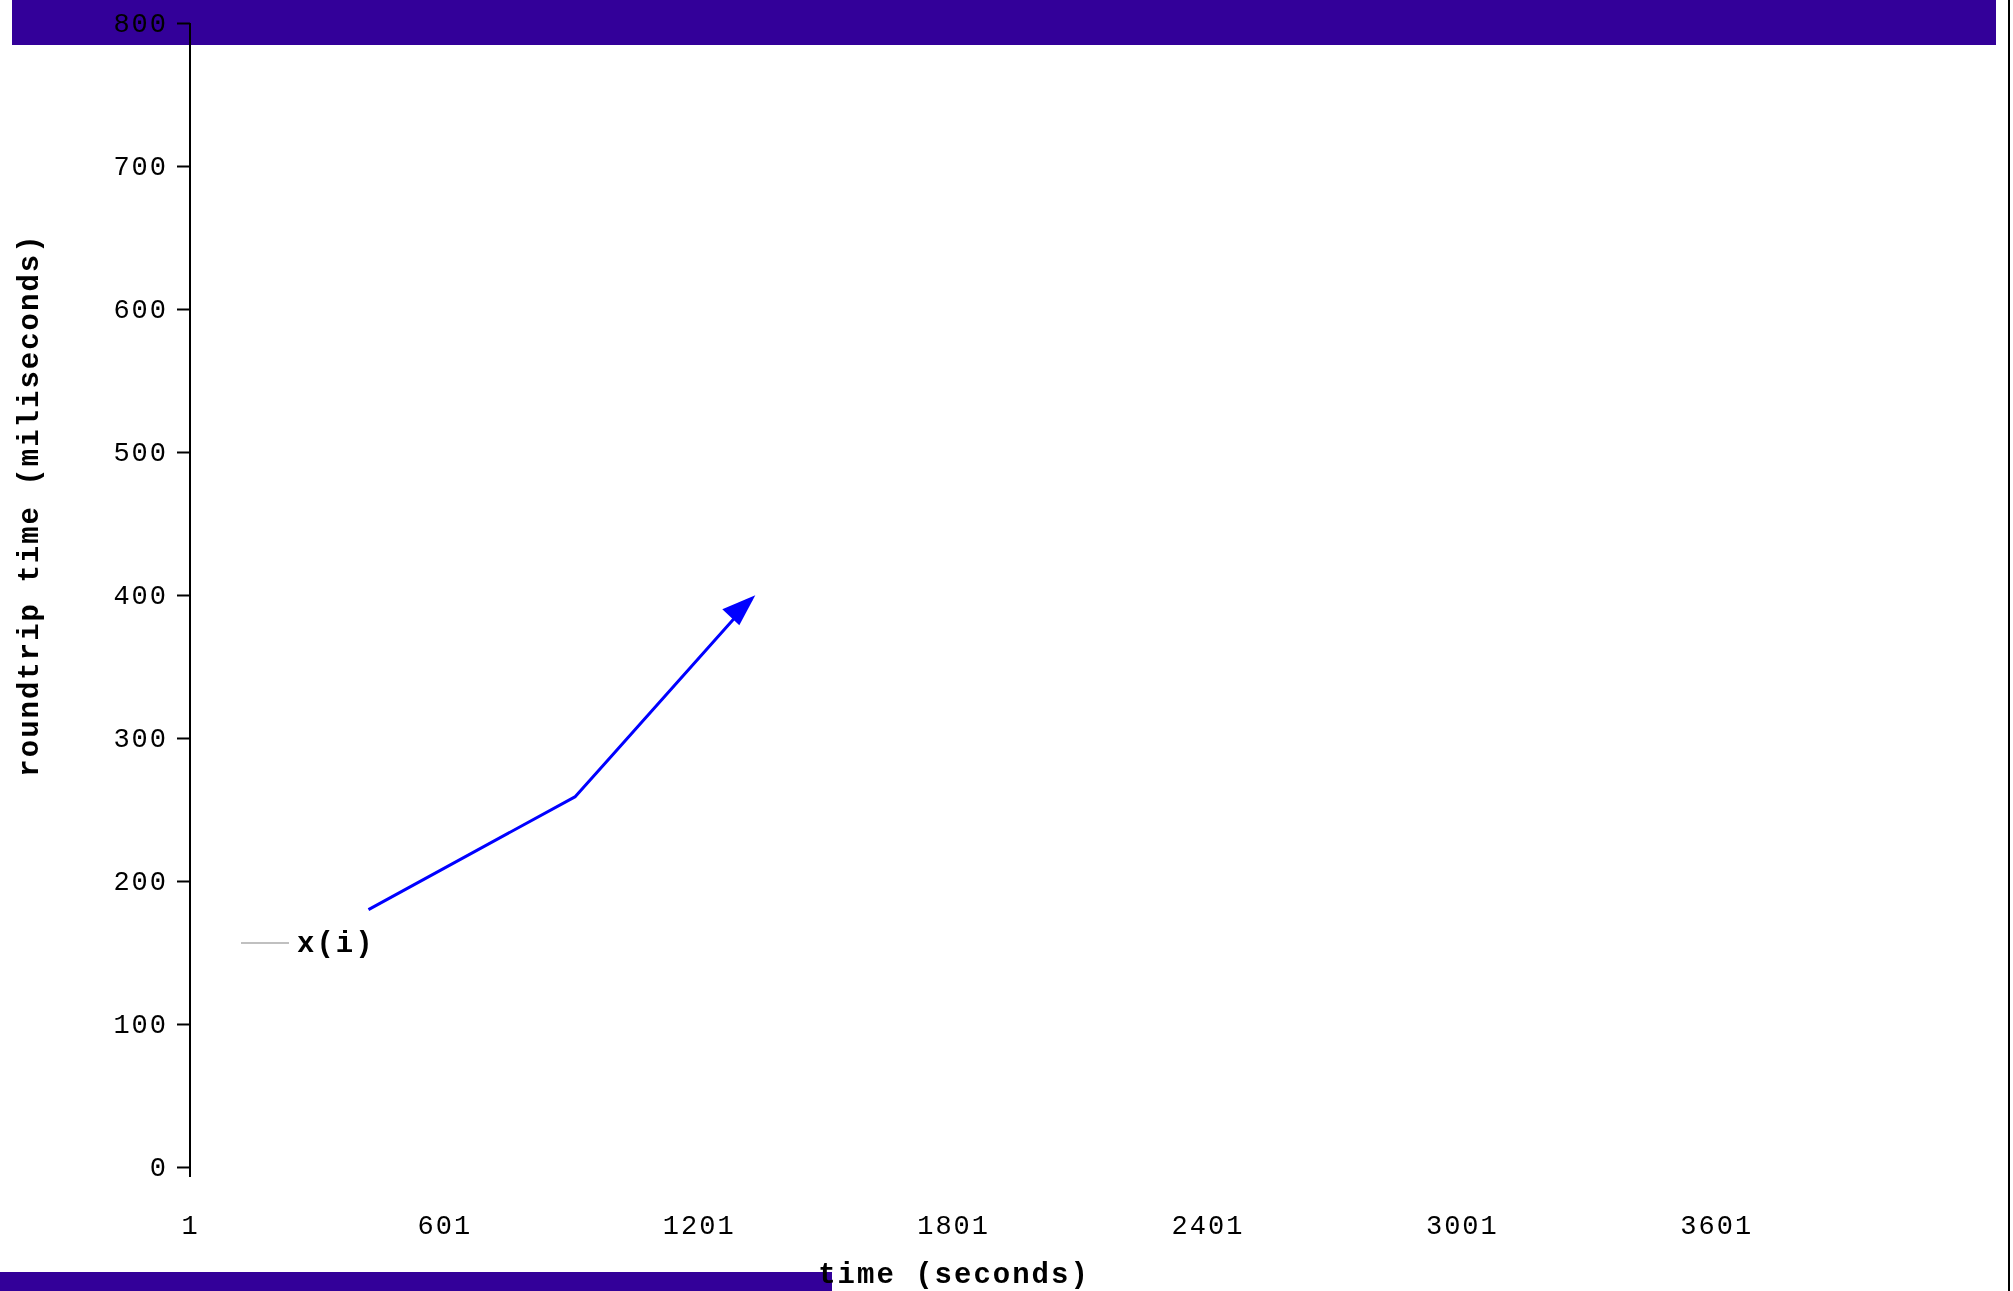 This screenshot has width=2013, height=1291. What do you see at coordinates (190, 1227) in the screenshot?
I see `x-tick-label: 1` at bounding box center [190, 1227].